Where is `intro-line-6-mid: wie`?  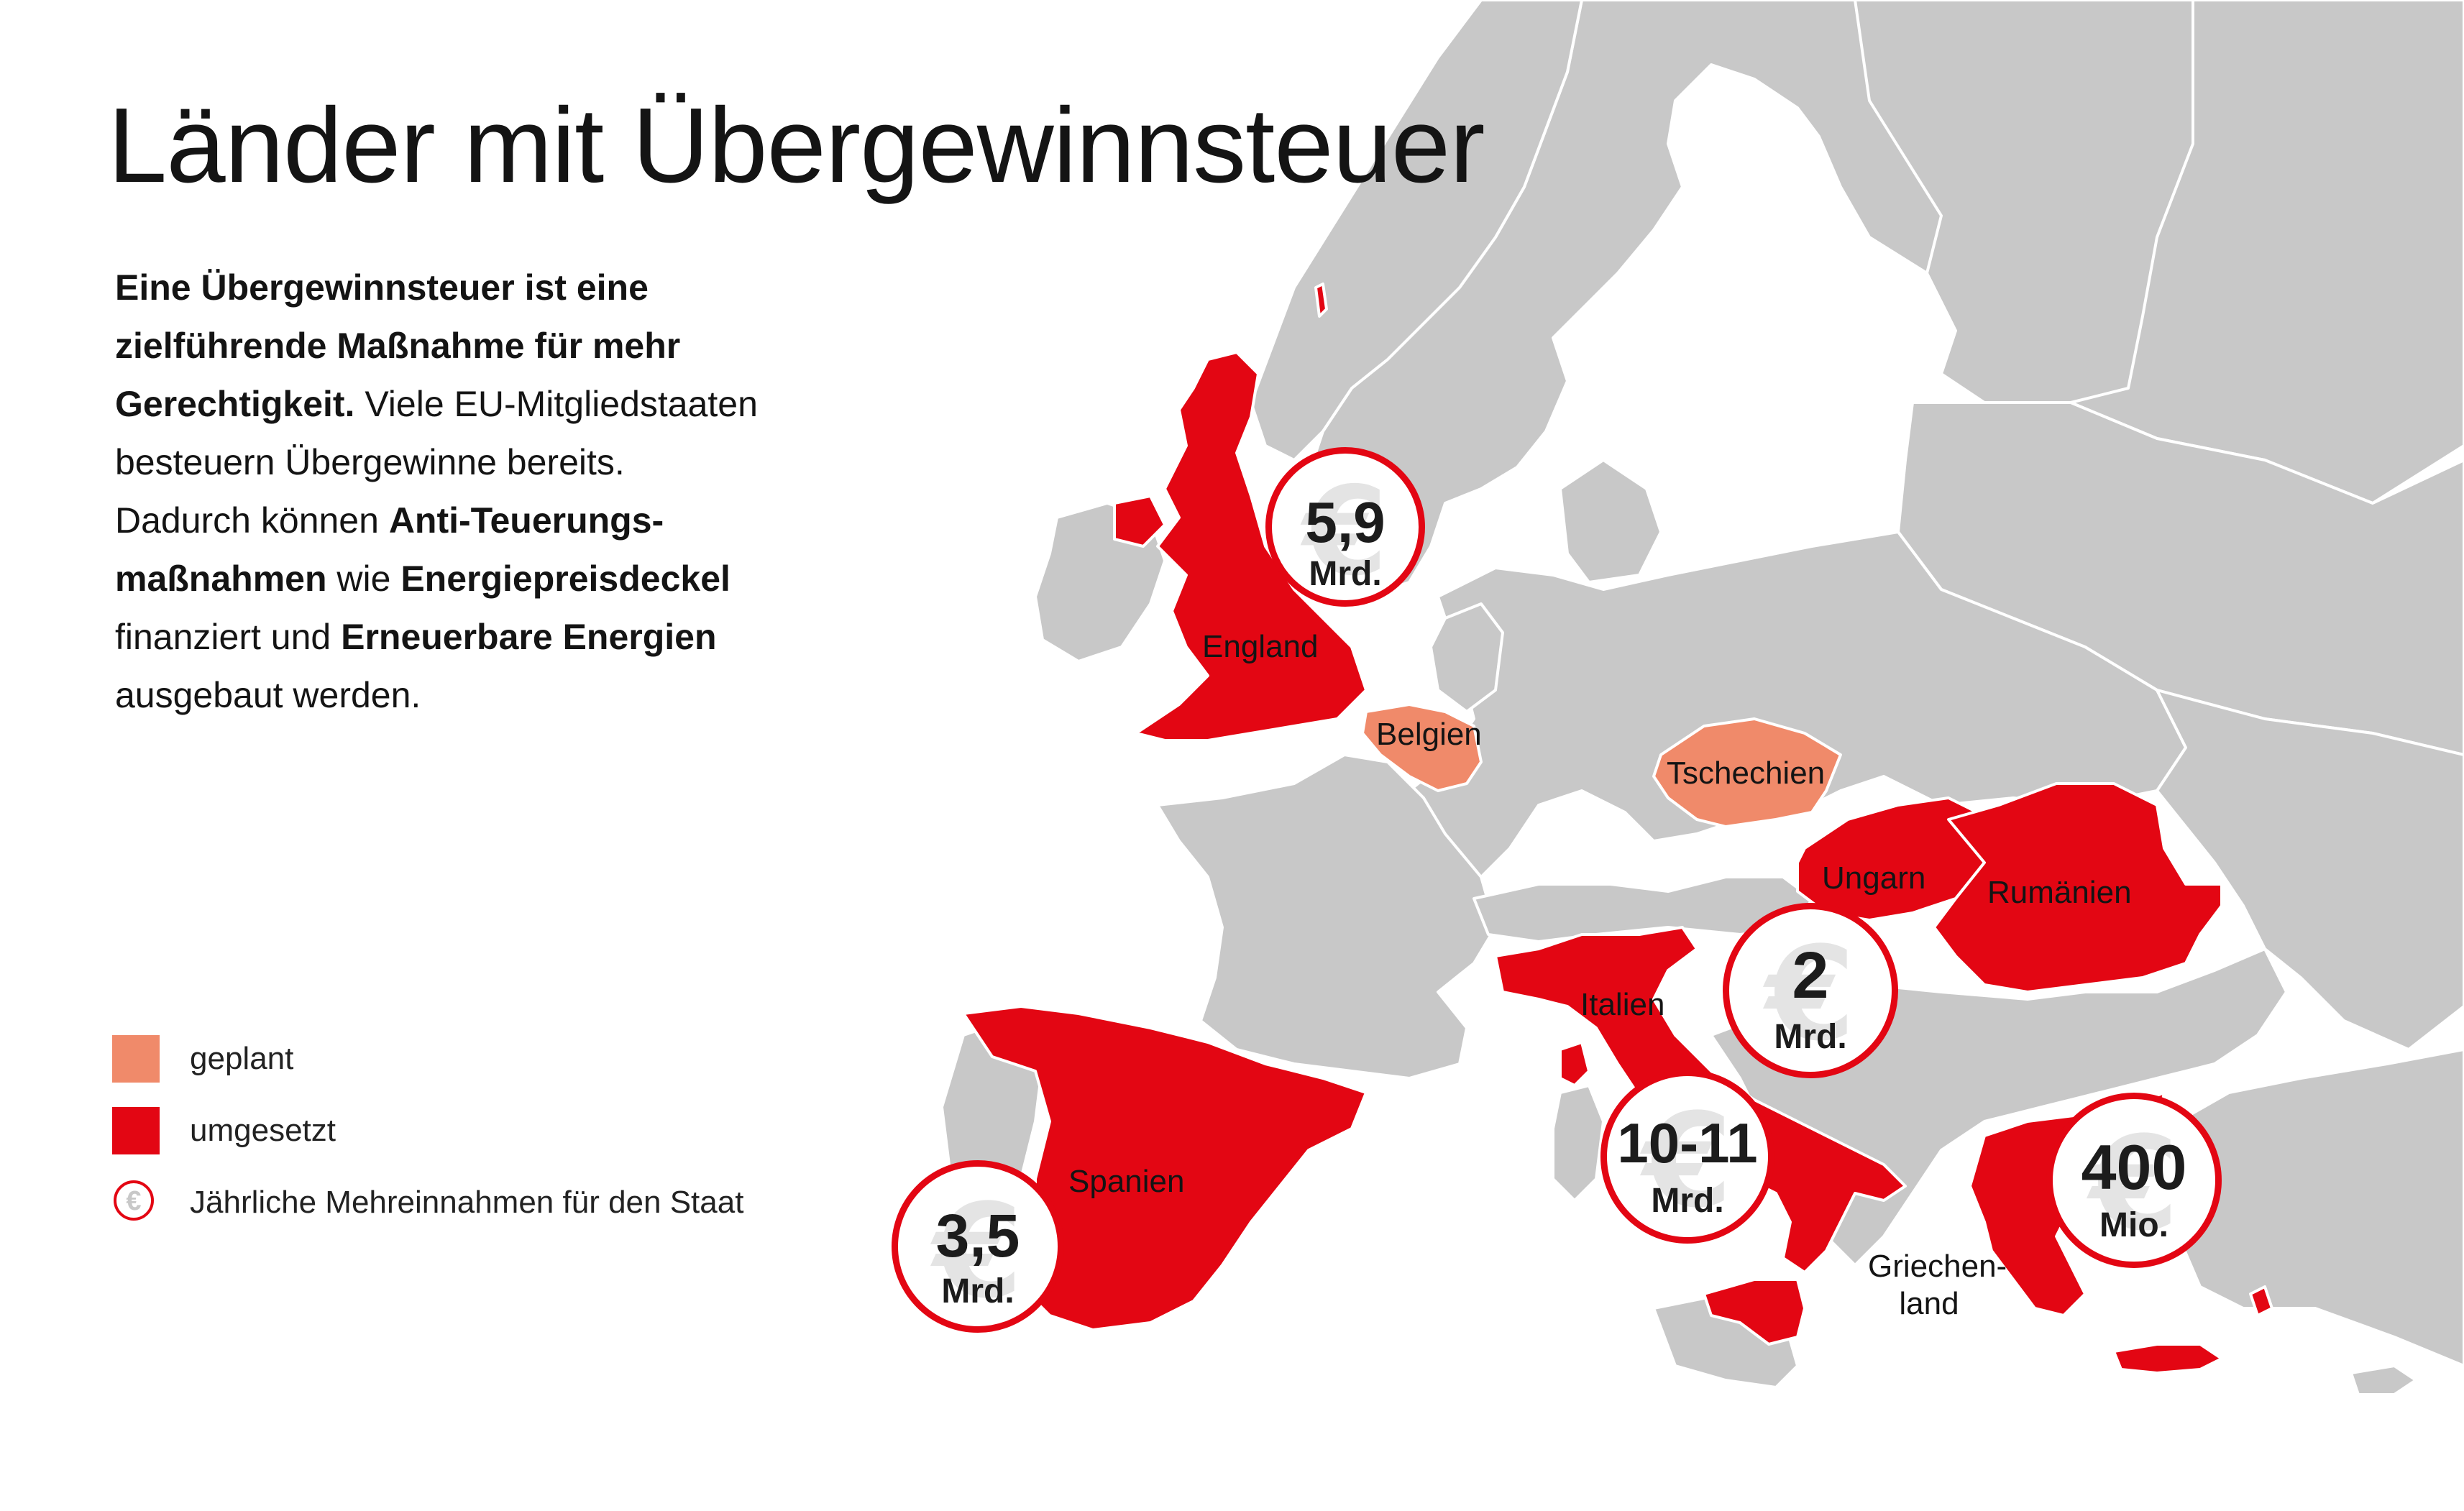 intro-line-6-mid: wie is located at coordinates (363, 579).